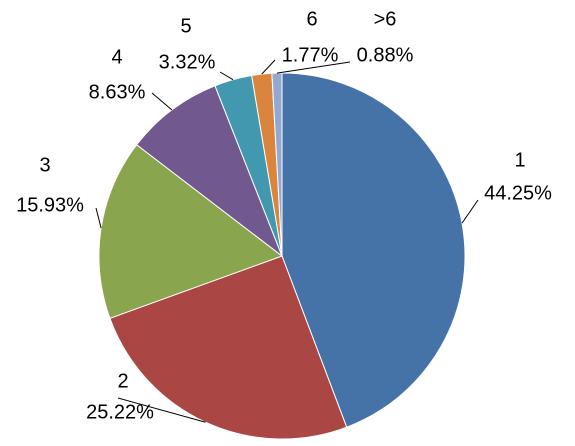  I want to click on slice-category-label: 3, so click(44, 165).